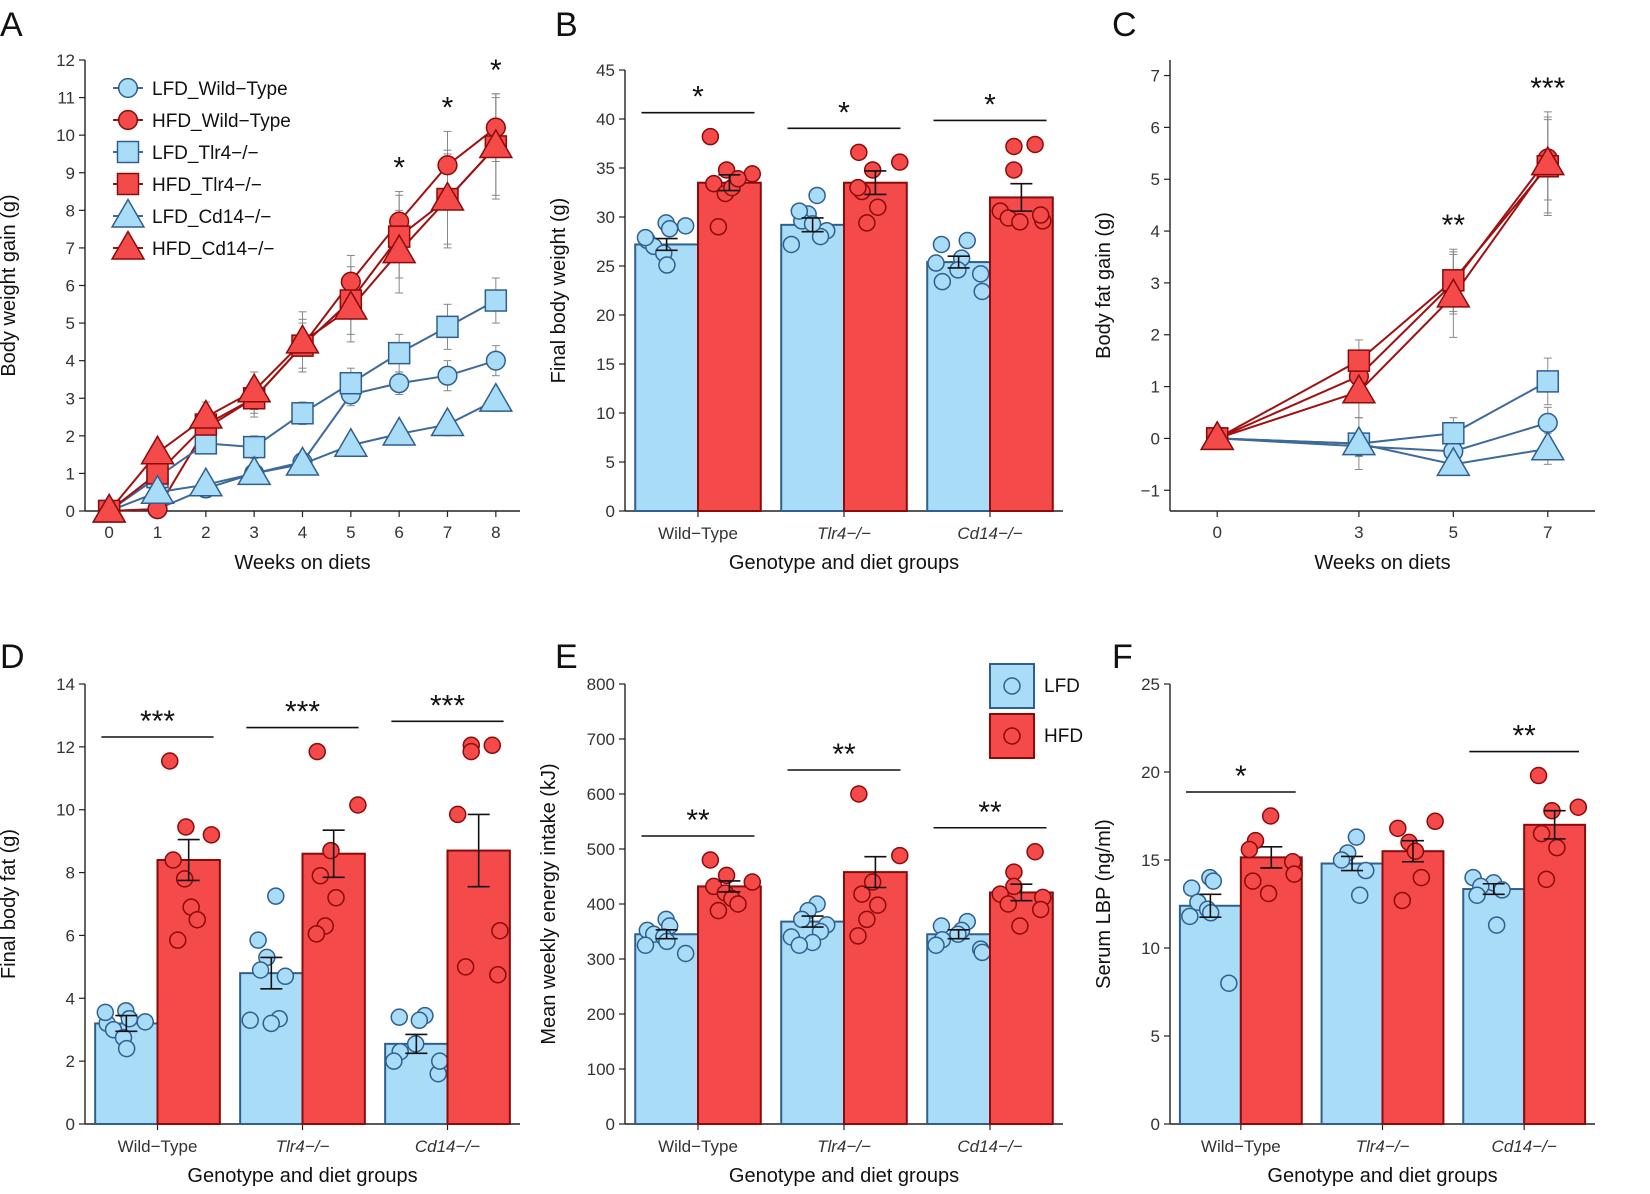 The width and height of the screenshot is (1650, 1194). What do you see at coordinates (1150, 490) in the screenshot?
I see `y-tick-label: −1` at bounding box center [1150, 490].